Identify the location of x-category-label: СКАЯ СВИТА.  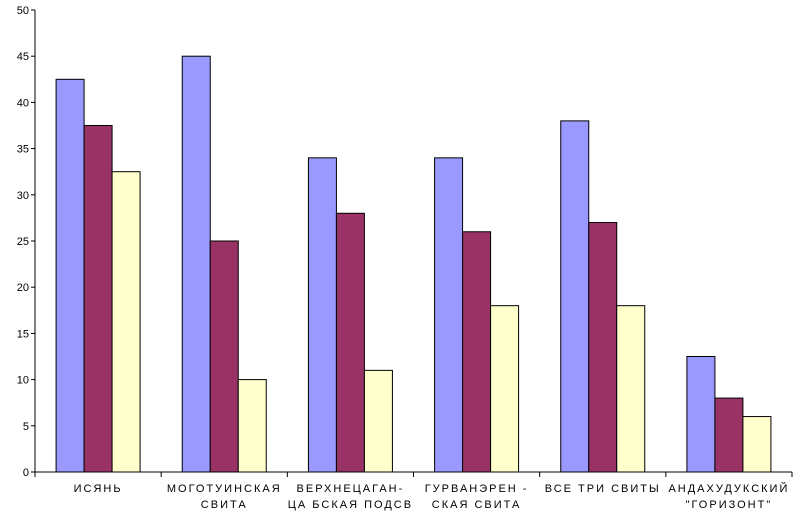
(477, 505).